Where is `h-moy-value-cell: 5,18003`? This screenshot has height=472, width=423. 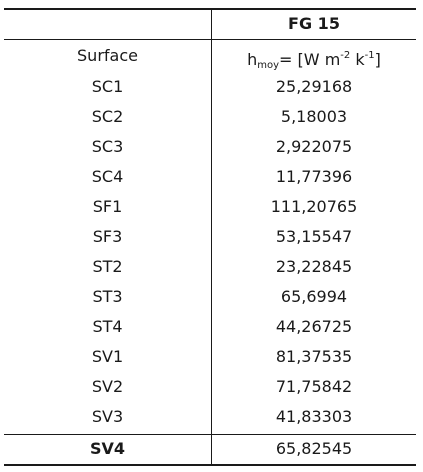 h-moy-value-cell: 5,18003 is located at coordinates (314, 116).